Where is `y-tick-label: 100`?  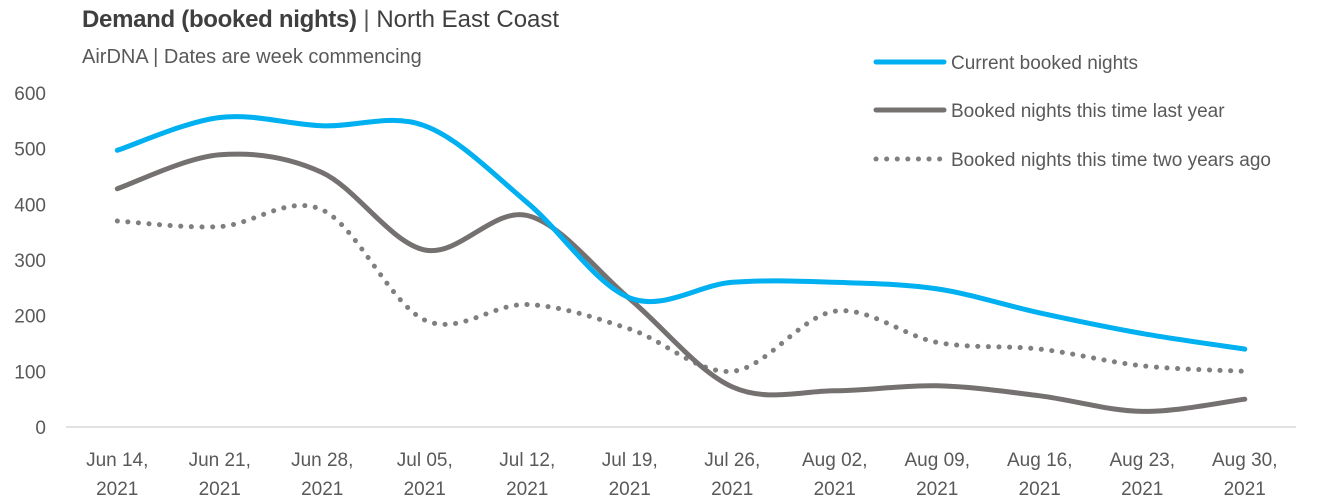
y-tick-label: 100 is located at coordinates (30, 372).